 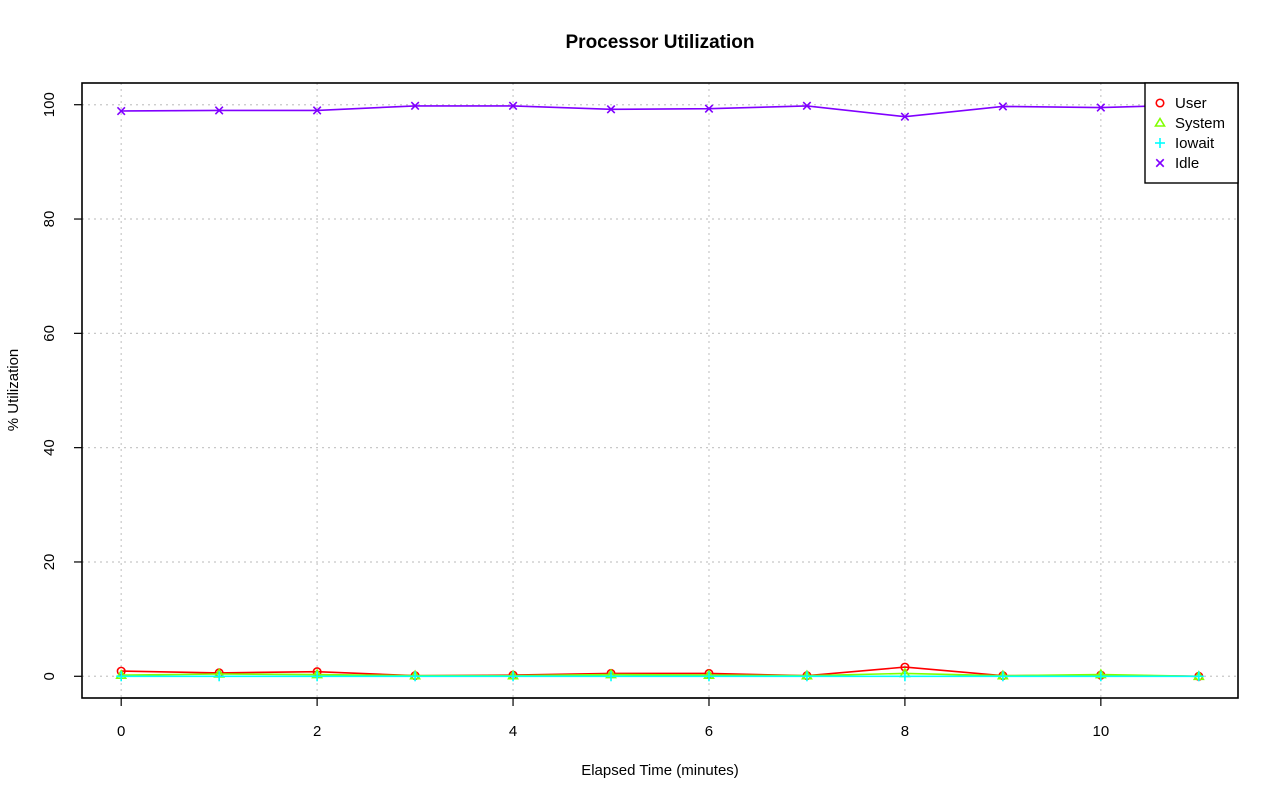 I want to click on x-tick-label: 10, so click(x=1101, y=731).